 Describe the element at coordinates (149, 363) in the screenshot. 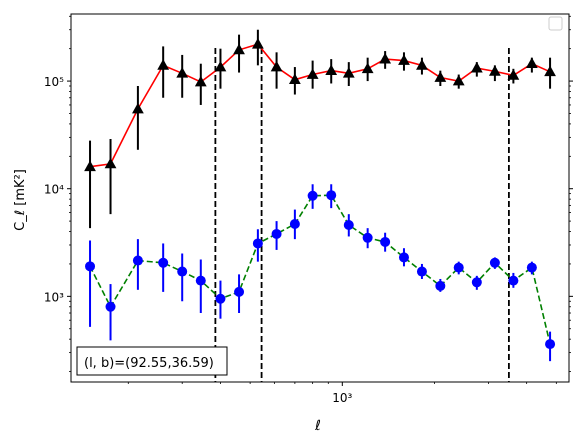

I see `annotation-text: (l, b)=(92.55,36.59)` at that location.